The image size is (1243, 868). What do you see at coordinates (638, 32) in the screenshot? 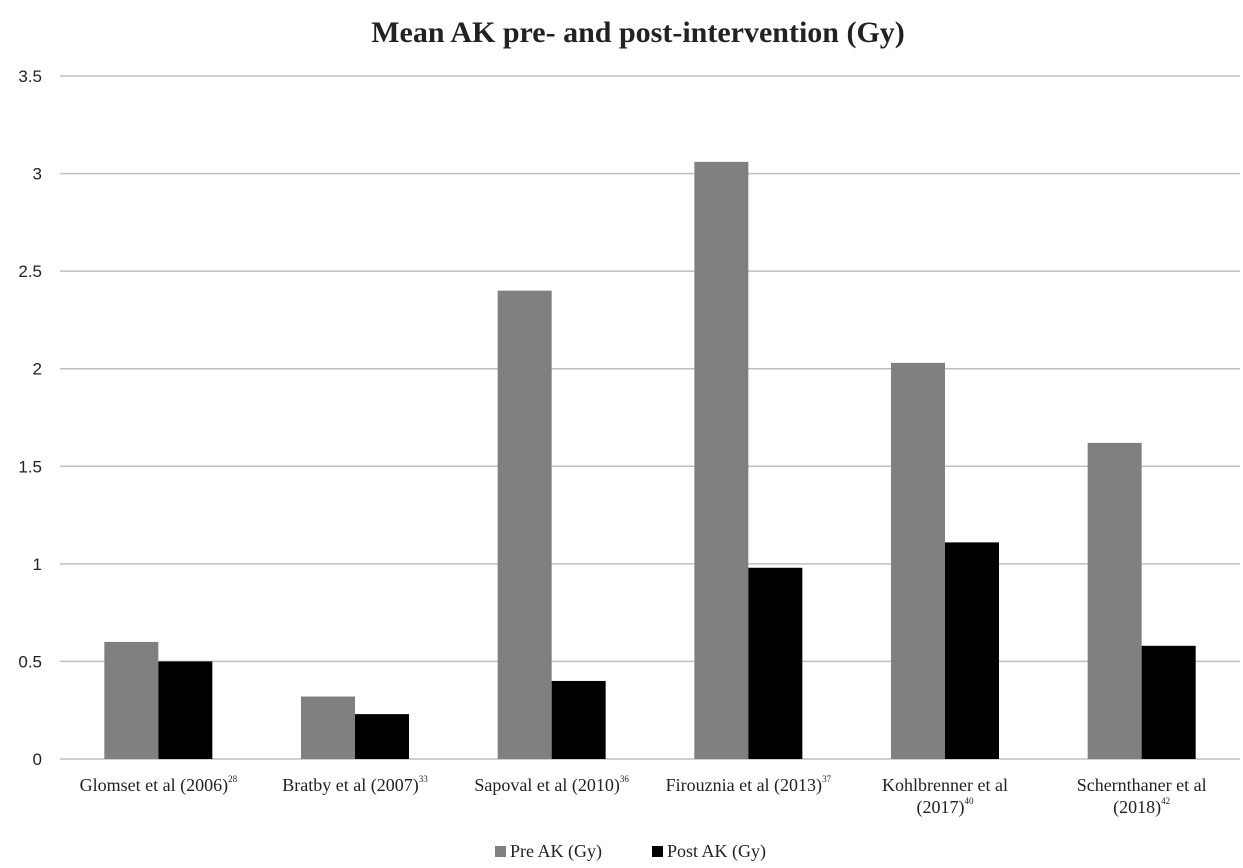
I see `chart-title: Mean AK pre- and post-intervention (Gy)` at bounding box center [638, 32].